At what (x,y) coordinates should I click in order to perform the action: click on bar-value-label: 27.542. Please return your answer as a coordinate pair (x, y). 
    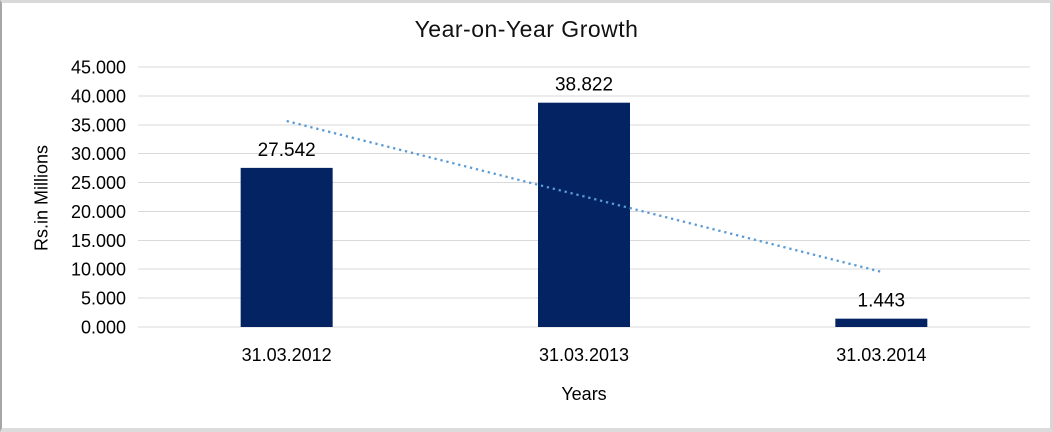
    Looking at the image, I should click on (287, 150).